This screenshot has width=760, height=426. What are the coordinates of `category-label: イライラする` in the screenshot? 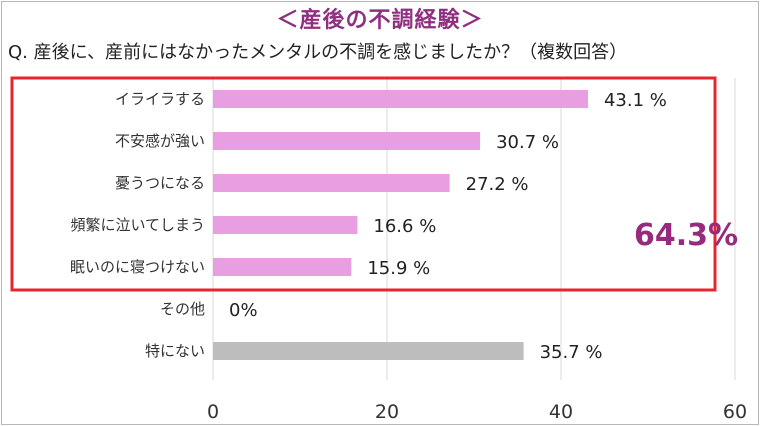 It's located at (160, 99).